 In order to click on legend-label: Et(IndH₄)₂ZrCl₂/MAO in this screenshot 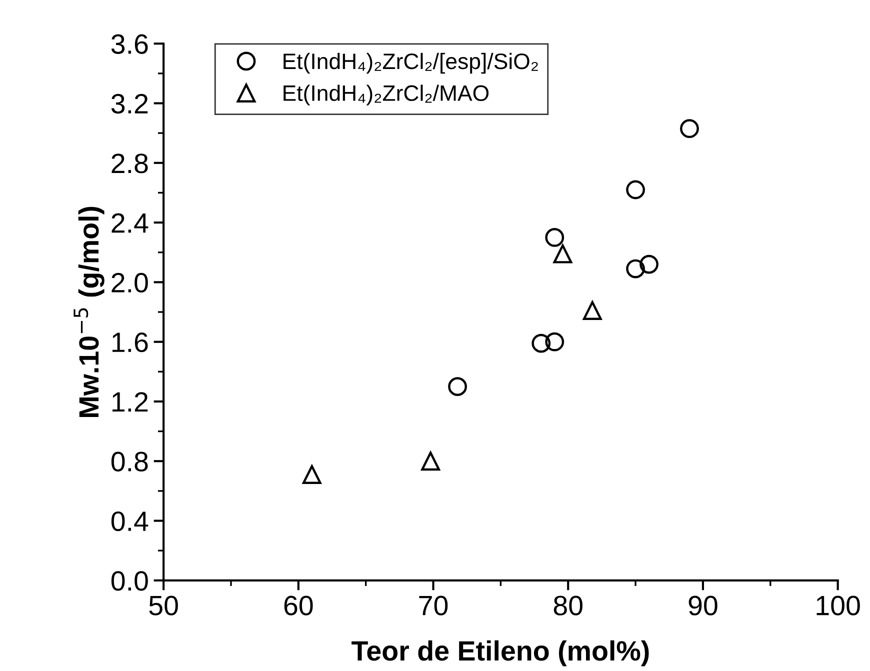, I will do `click(386, 95)`.